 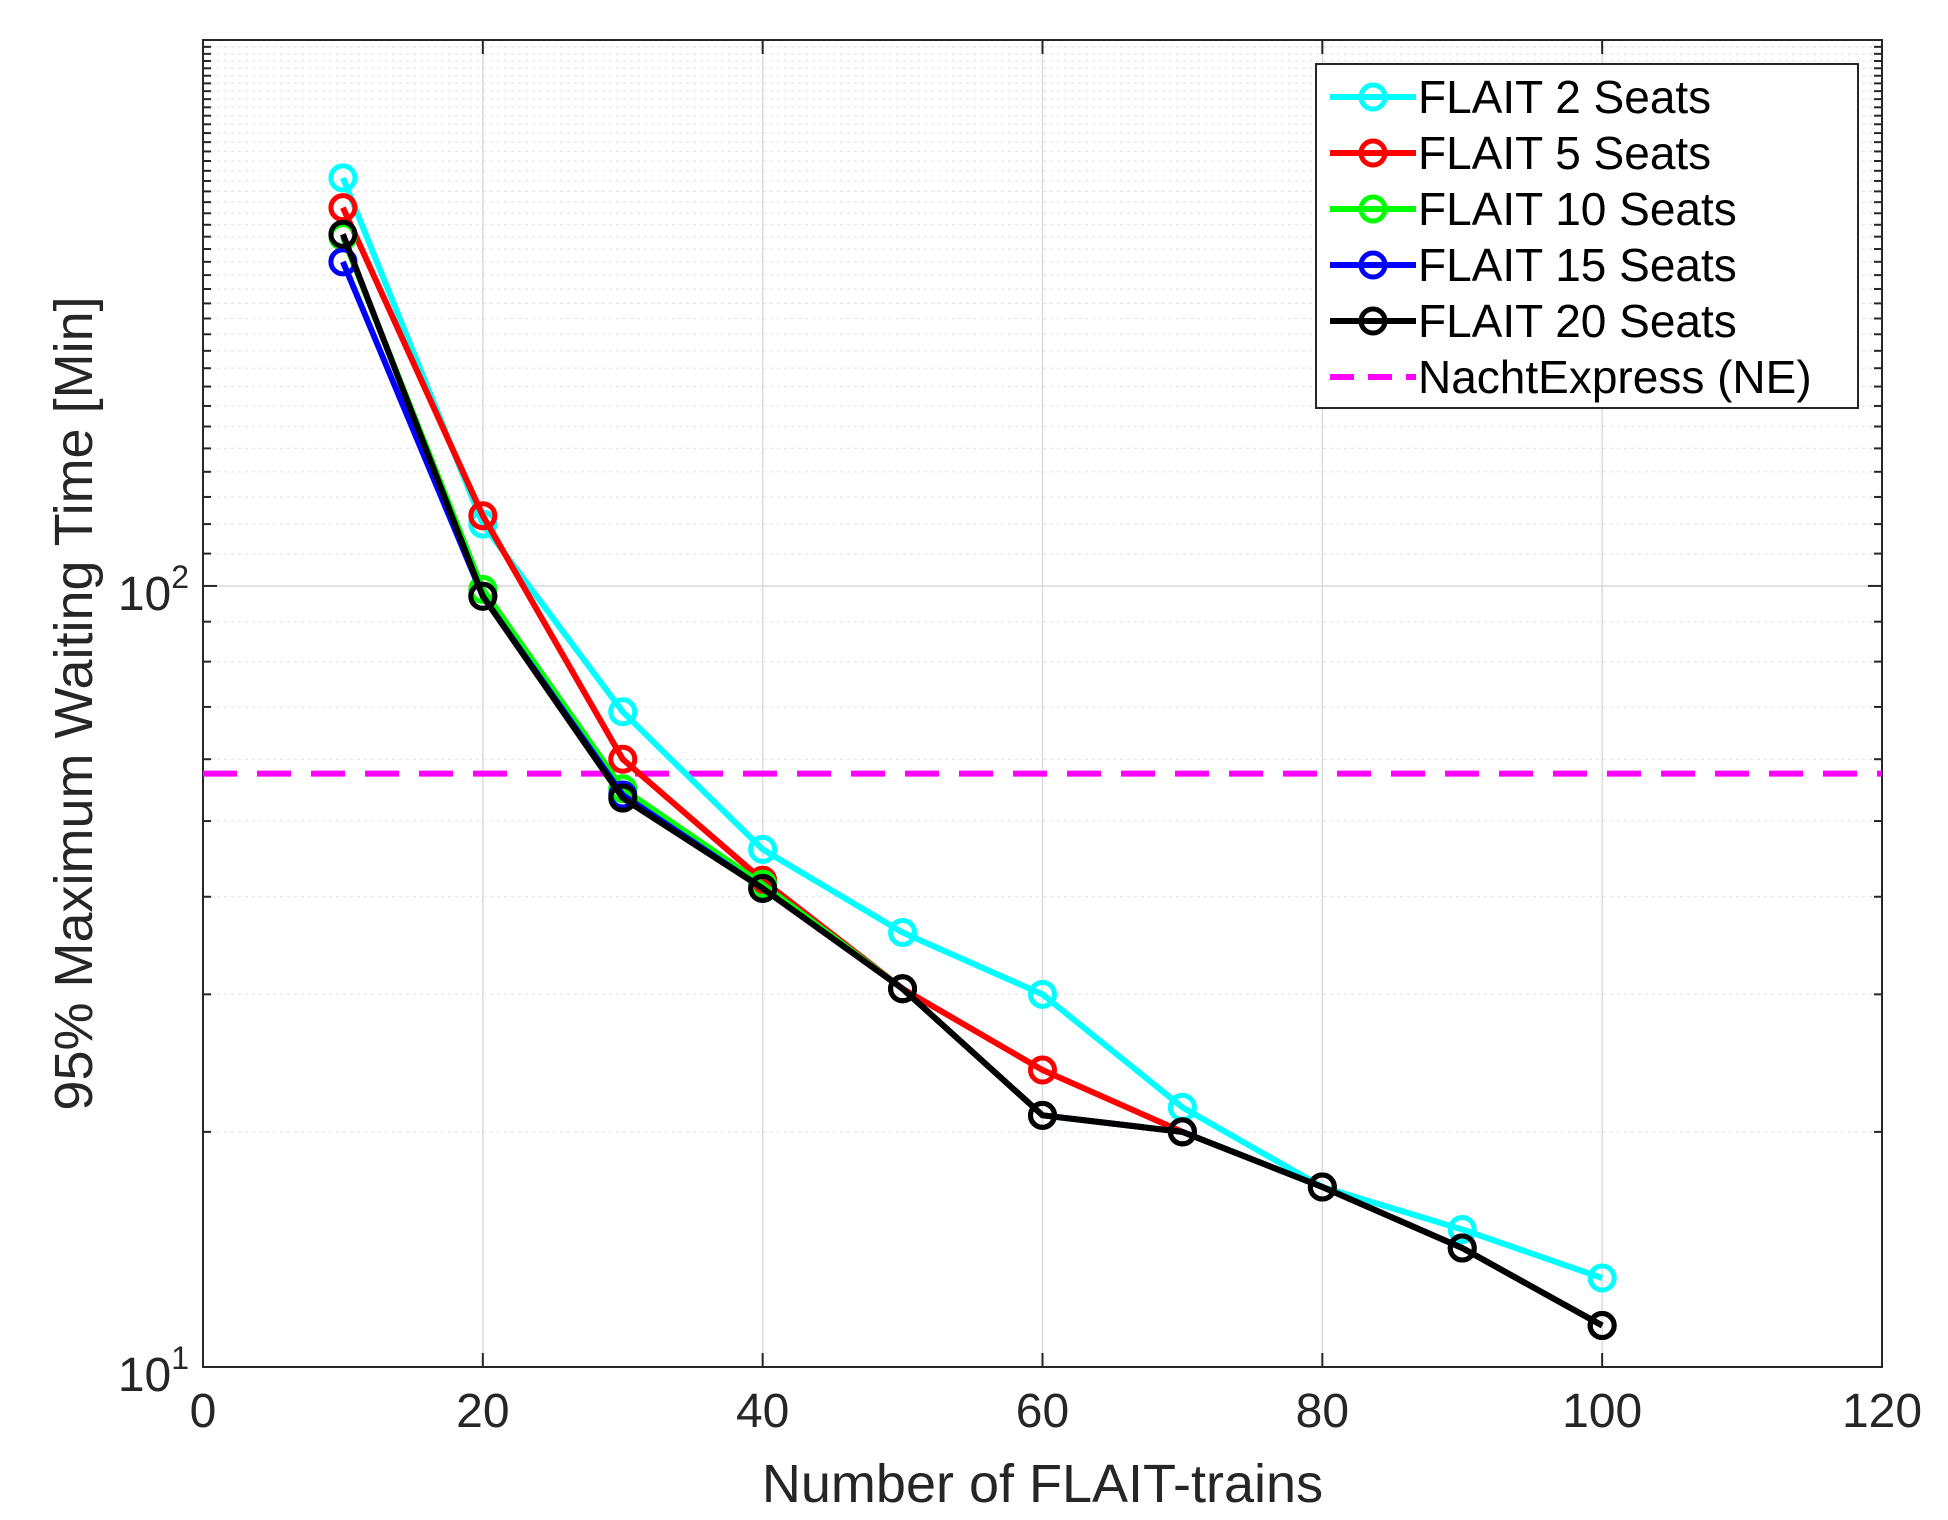 What do you see at coordinates (1564, 153) in the screenshot?
I see `legend-label: FLAIT 5 Seats` at bounding box center [1564, 153].